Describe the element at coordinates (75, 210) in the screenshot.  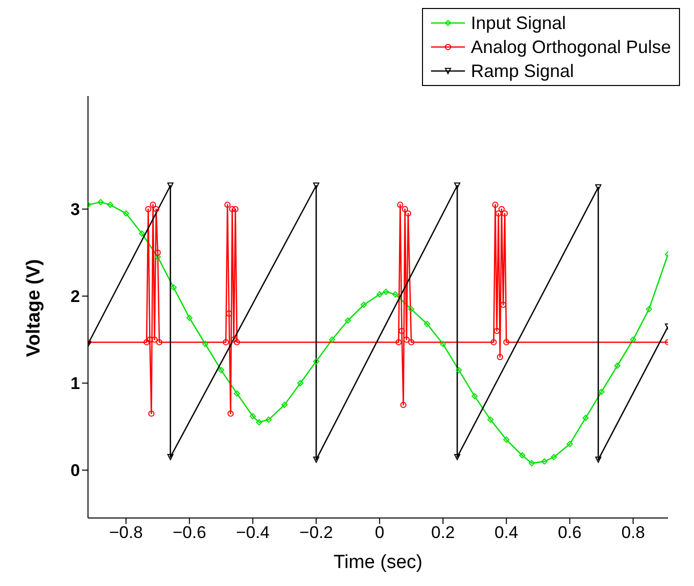
I see `y-tick-label: 3` at that location.